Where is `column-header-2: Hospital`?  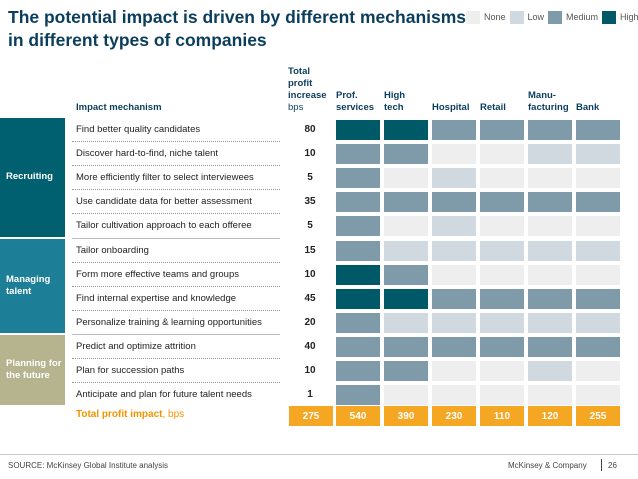
column-header-2: Hospital is located at coordinates (457, 96).